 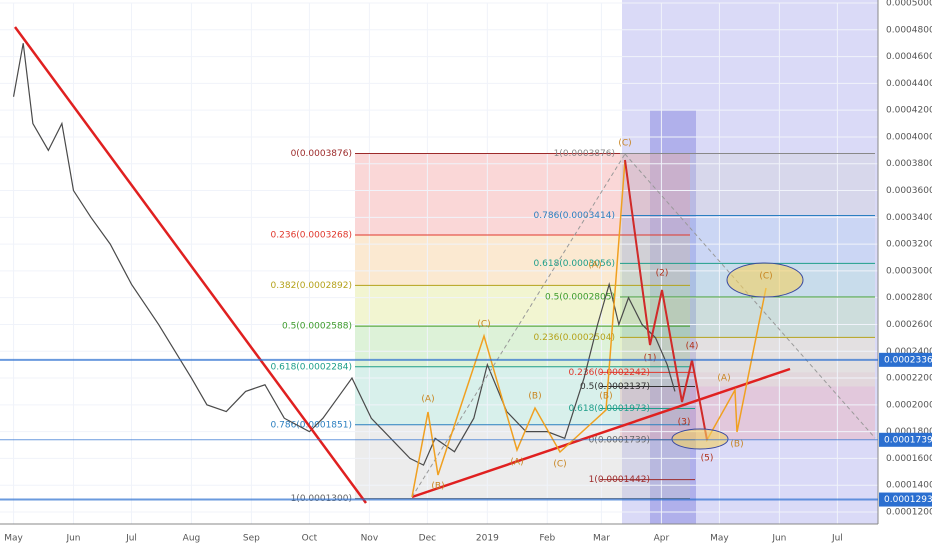 What do you see at coordinates (684, 423) in the screenshot?
I see `wave-label: (3)` at bounding box center [684, 423].